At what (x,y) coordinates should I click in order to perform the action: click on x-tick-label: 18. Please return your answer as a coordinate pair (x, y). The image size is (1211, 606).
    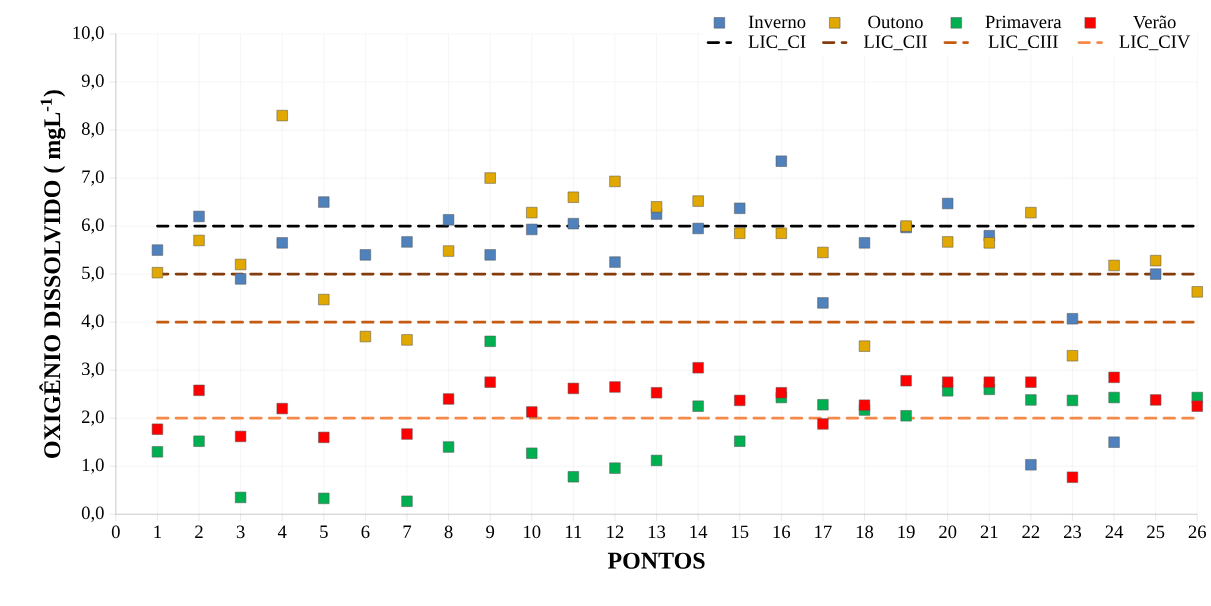
    Looking at the image, I should click on (865, 532).